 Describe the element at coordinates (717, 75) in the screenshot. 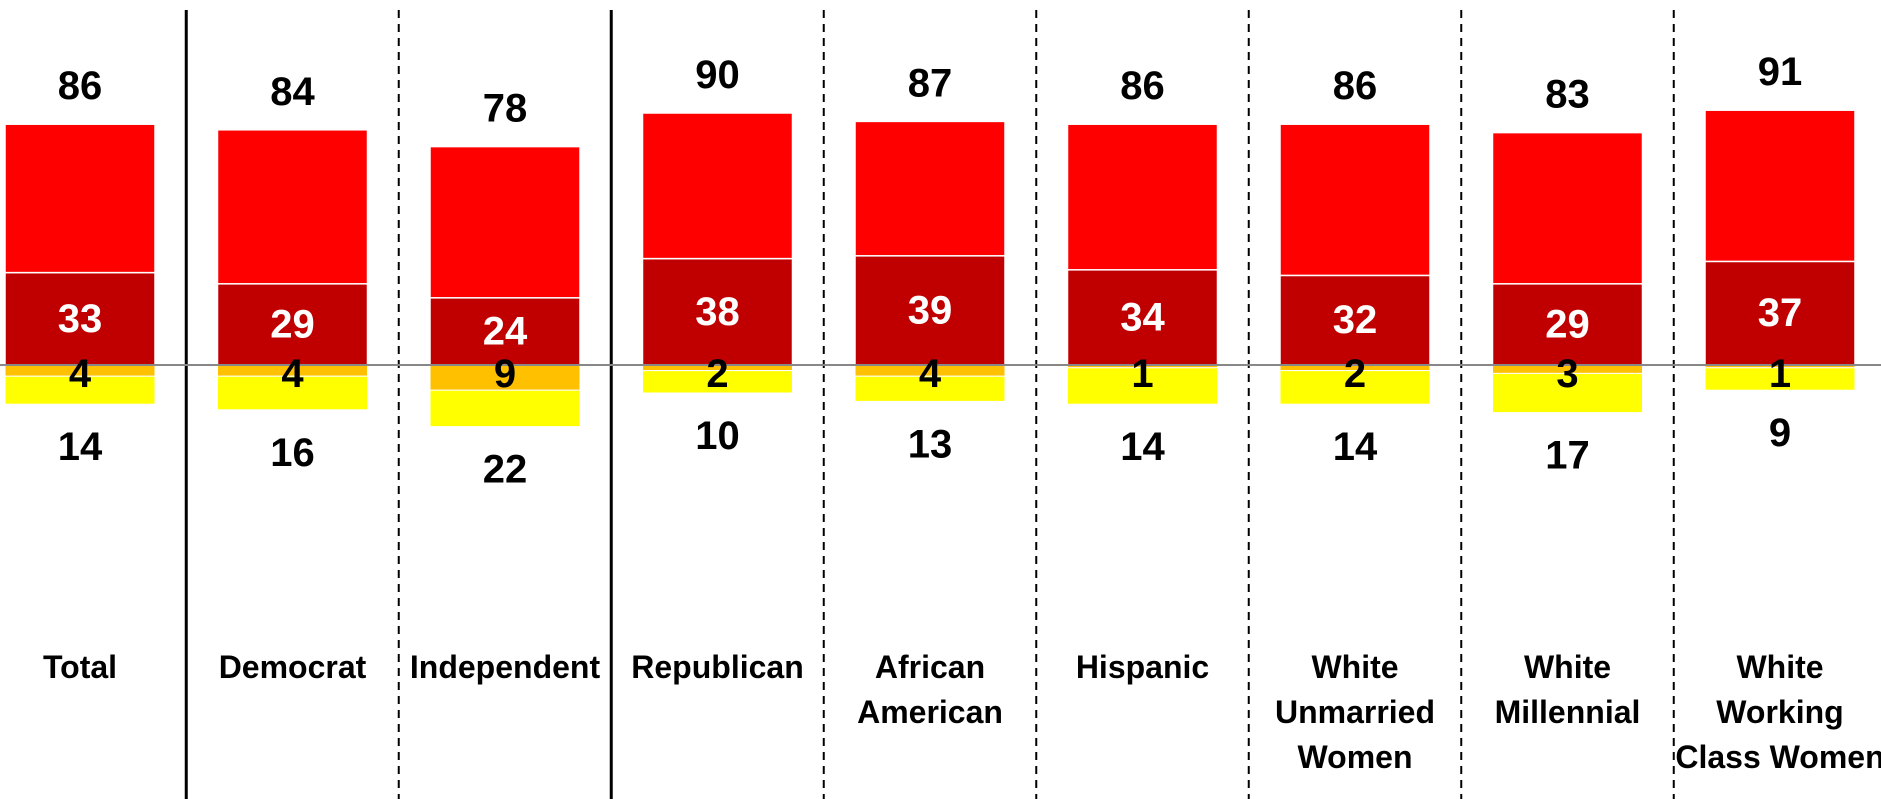

I see `label-total-positive-republican: 90` at that location.